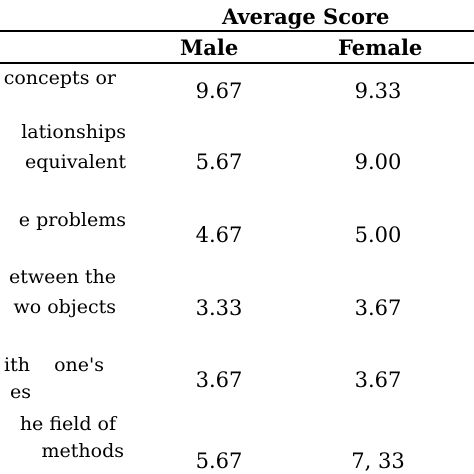 The height and width of the screenshot is (474, 474). What do you see at coordinates (75, 162) in the screenshot?
I see `row-description: equivalent` at bounding box center [75, 162].